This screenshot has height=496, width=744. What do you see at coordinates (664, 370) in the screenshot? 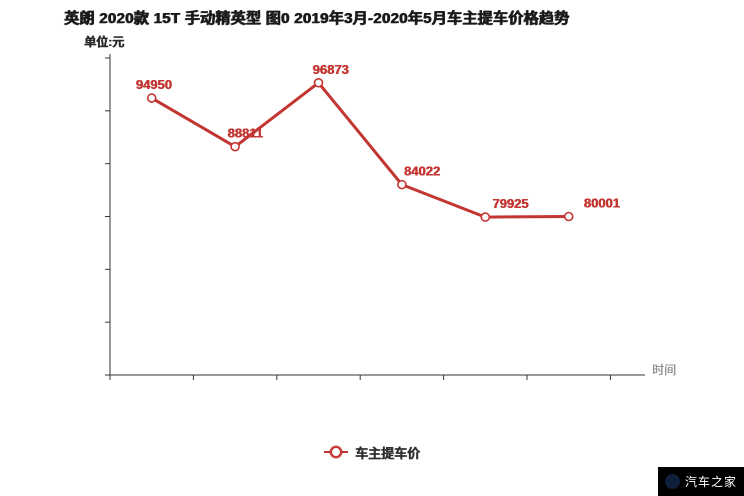
I see `x-axis-name-label: 时间` at bounding box center [664, 370].